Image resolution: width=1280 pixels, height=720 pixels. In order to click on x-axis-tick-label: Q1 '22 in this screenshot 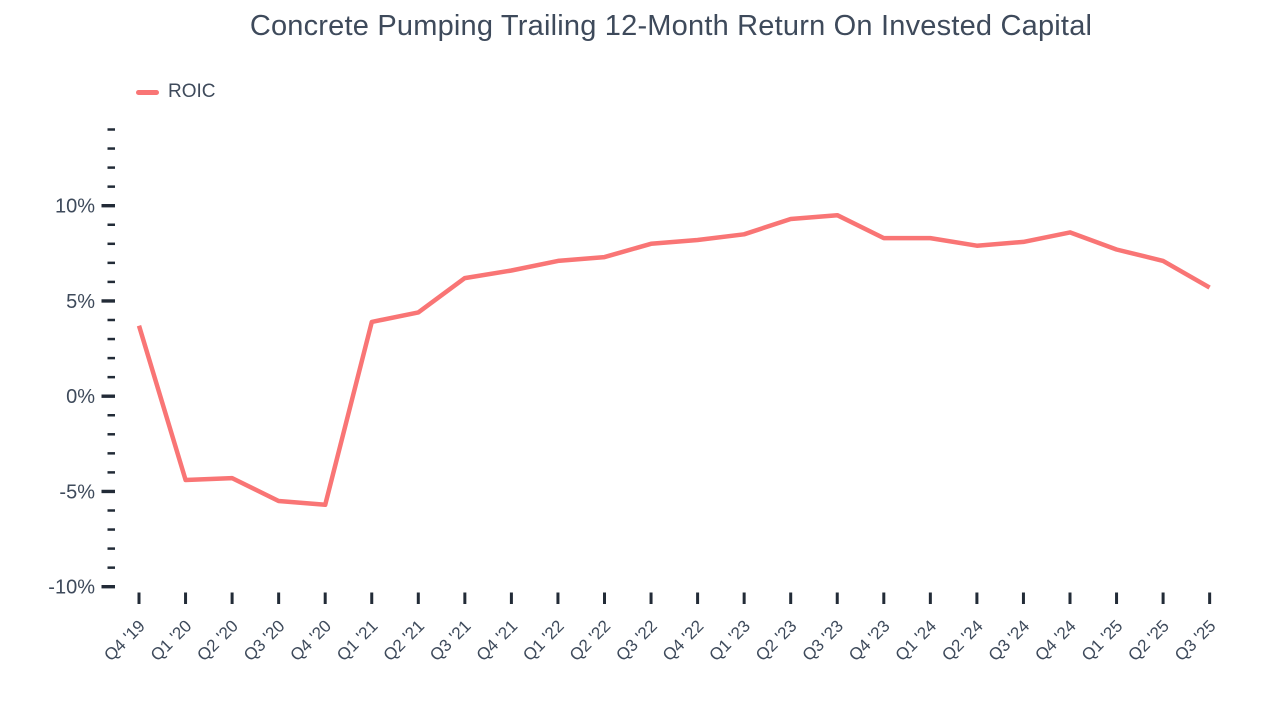, I will do `click(543, 640)`.